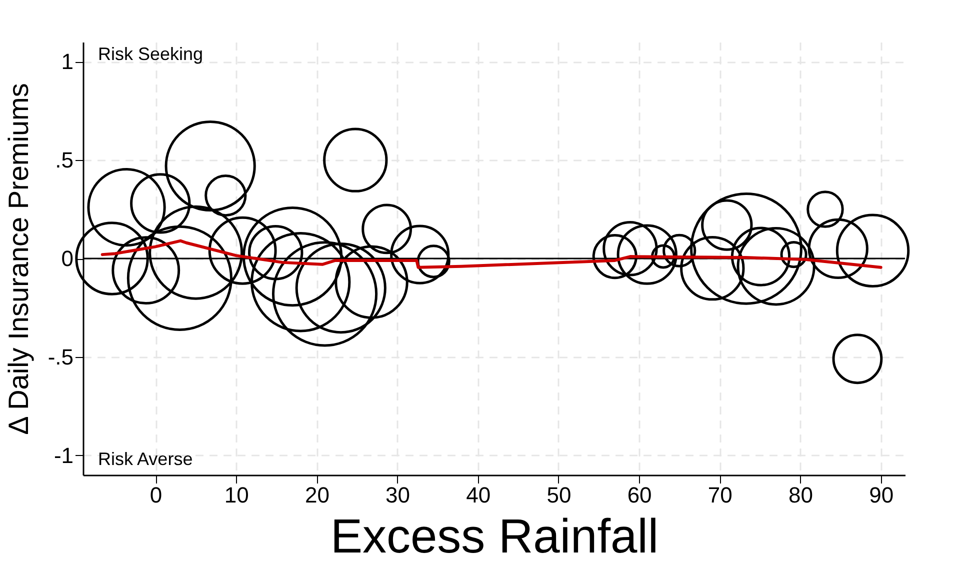 The image size is (957, 585). Describe the element at coordinates (151, 54) in the screenshot. I see `annotation: Risk Seeking` at that location.